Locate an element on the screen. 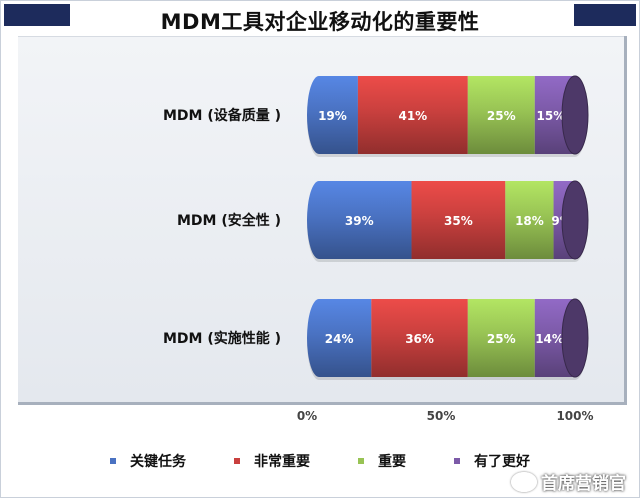 The image size is (640, 498). x-tick-label: 50% is located at coordinates (441, 416).